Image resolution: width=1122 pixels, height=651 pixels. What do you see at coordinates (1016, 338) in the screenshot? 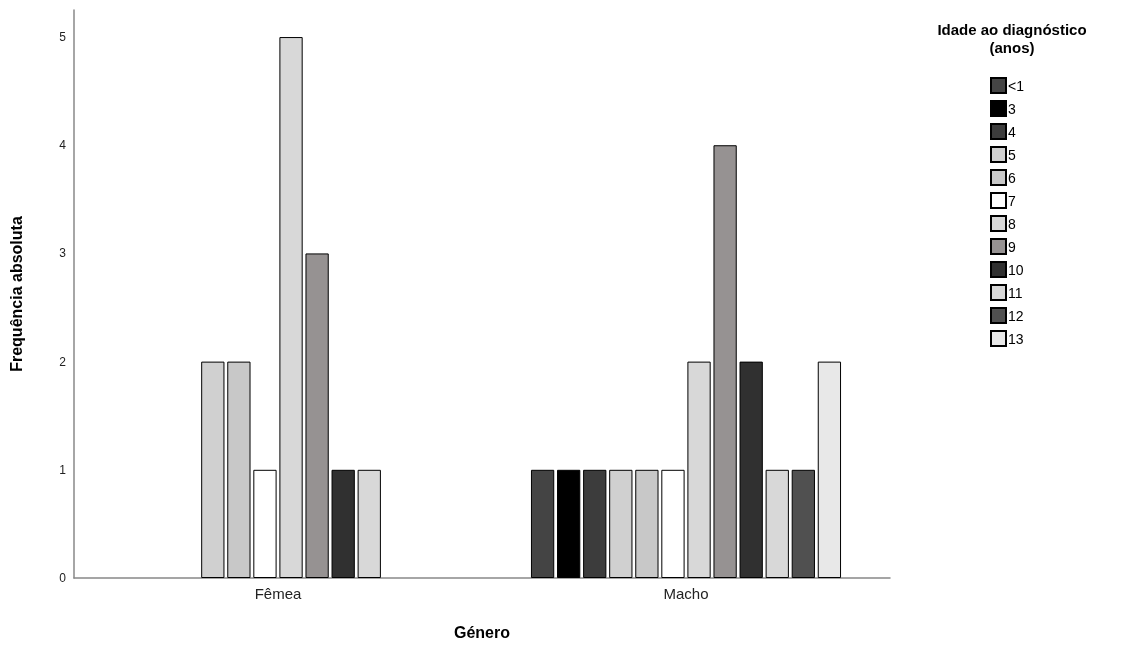
I see `legend-label: 13` at bounding box center [1016, 338].